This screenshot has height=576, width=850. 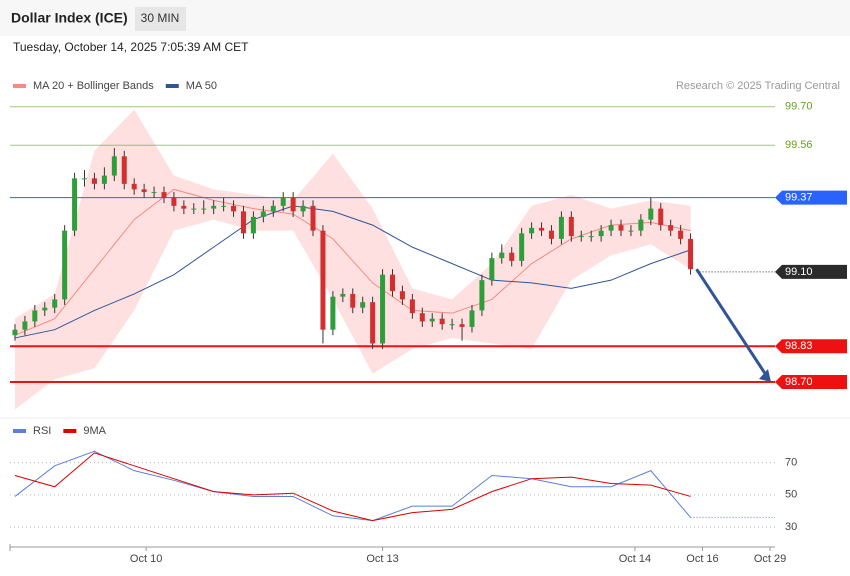 I want to click on title: Dollar Index (ICE), so click(x=69, y=18).